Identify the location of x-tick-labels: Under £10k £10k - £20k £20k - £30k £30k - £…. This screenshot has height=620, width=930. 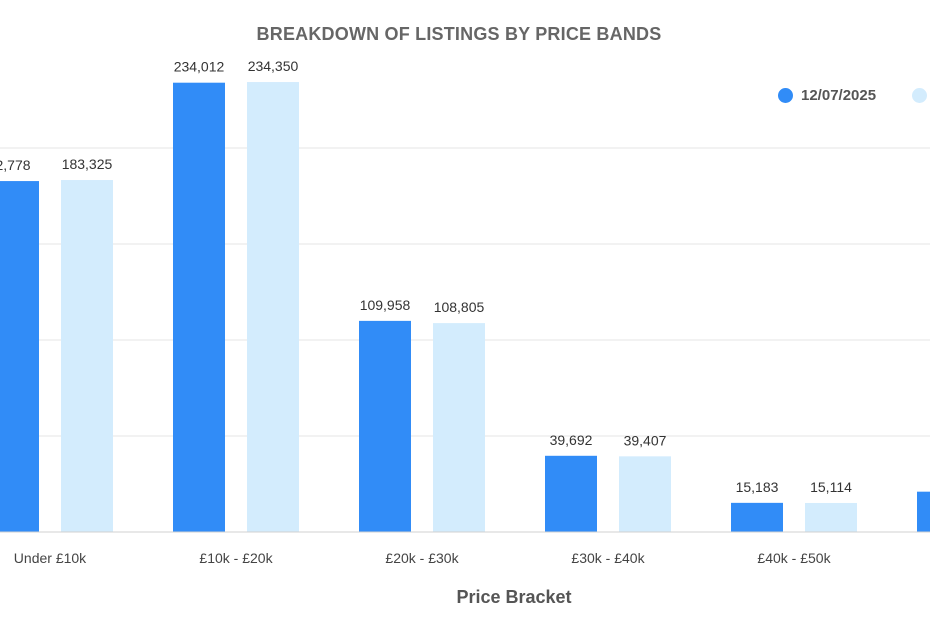
(423, 558).